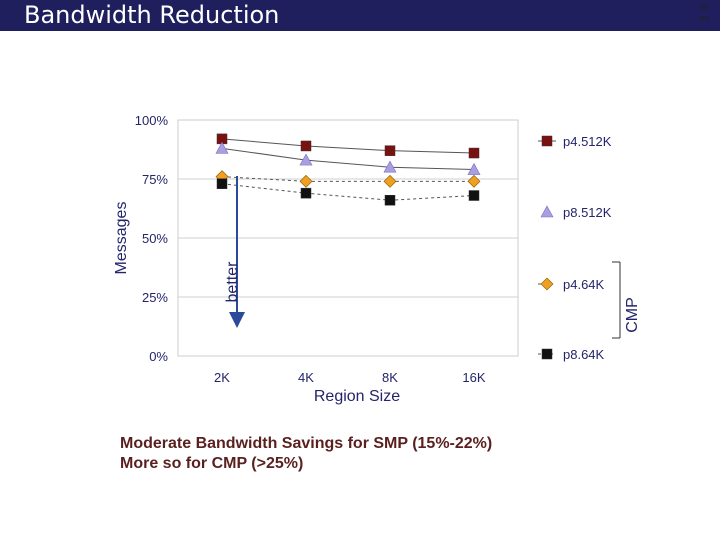 The height and width of the screenshot is (540, 720). What do you see at coordinates (152, 120) in the screenshot?
I see `y-tick-label: 100%` at bounding box center [152, 120].